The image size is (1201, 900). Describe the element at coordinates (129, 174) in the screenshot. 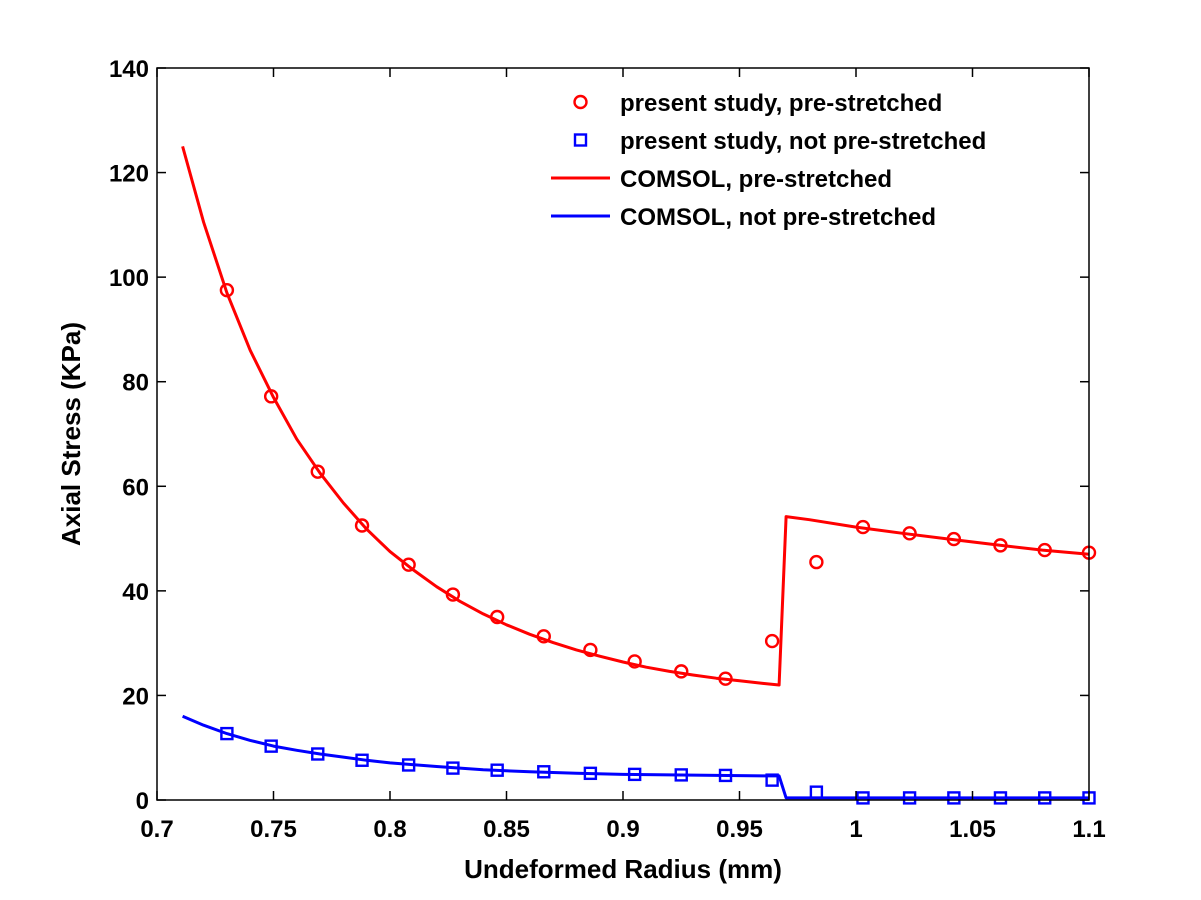

I see `y-tick-label: 120` at that location.